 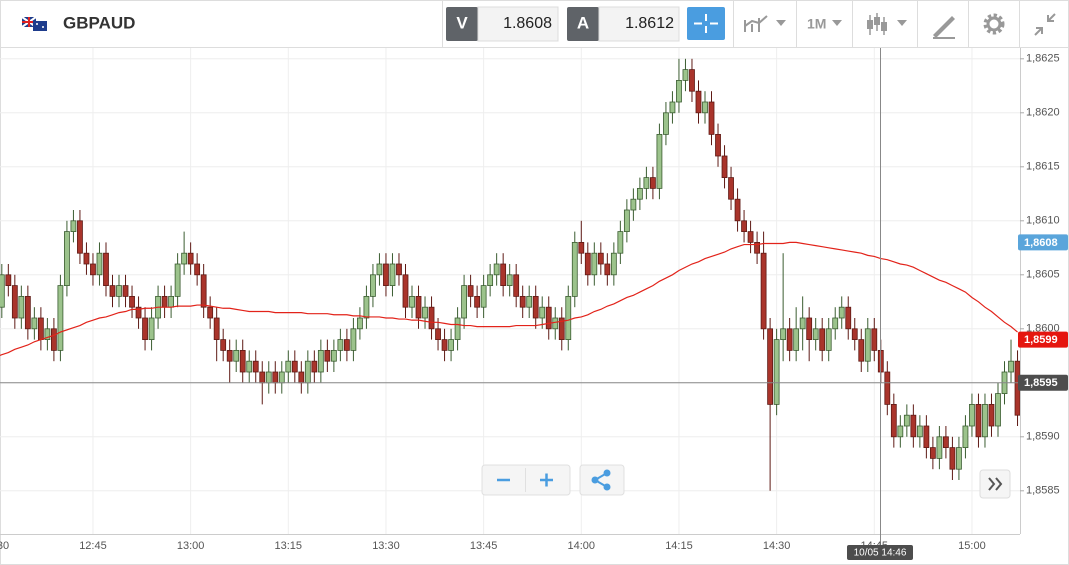 I want to click on chart-type-button, so click(x=887, y=24).